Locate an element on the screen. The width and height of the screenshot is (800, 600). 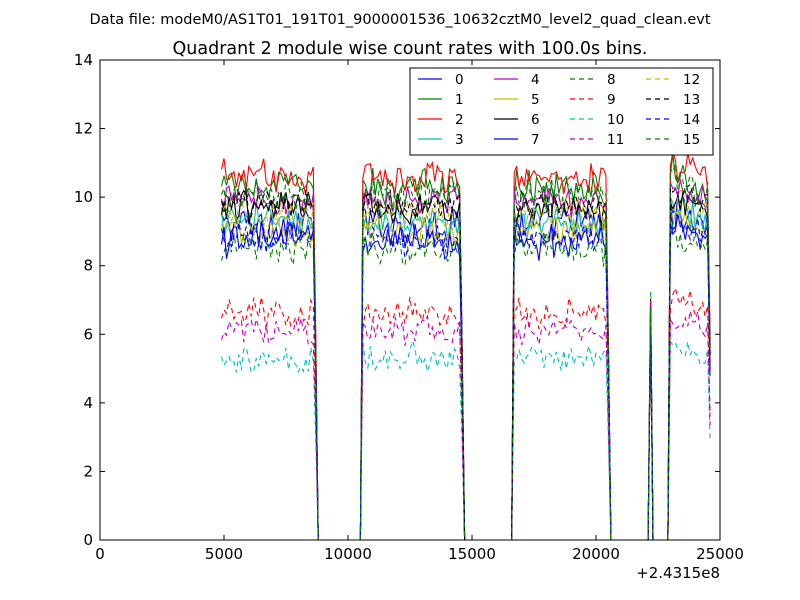
legend-label: 11 is located at coordinates (615, 140).